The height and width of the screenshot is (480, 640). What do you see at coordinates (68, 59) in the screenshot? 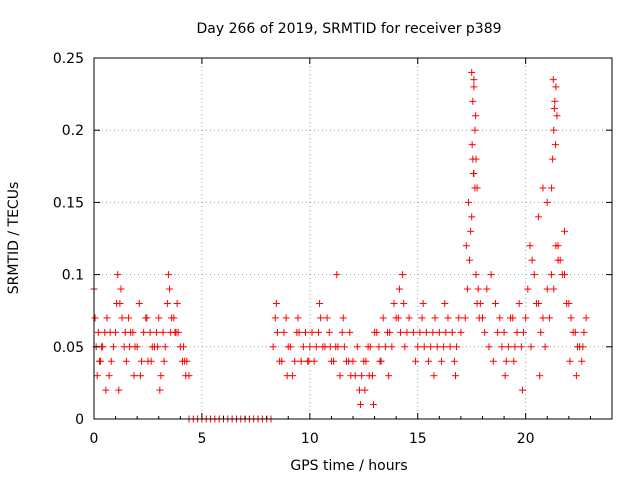
I see `y-tick-label: 0.25` at bounding box center [68, 59].